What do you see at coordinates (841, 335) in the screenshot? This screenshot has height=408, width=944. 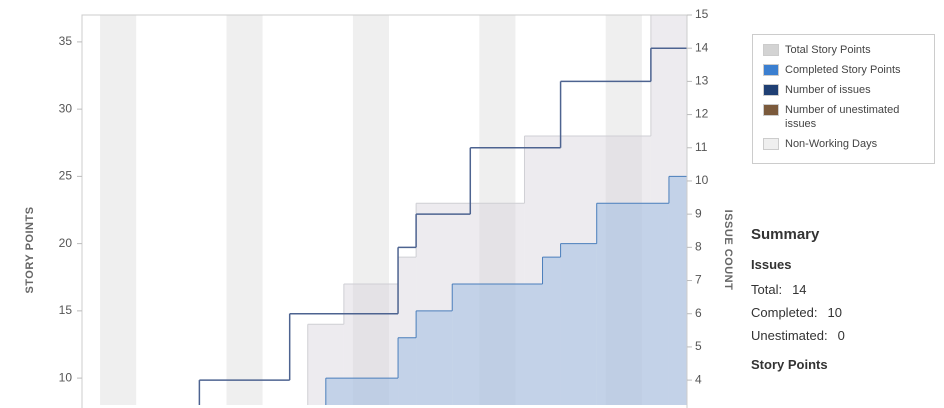 I see `summary-value: 0` at bounding box center [841, 335].